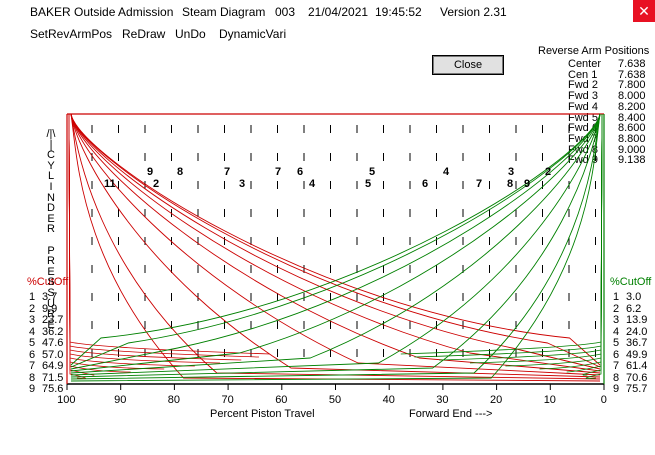  Describe the element at coordinates (583, 74) in the screenshot. I see `reverse-arm-label: Cen 1` at that location.